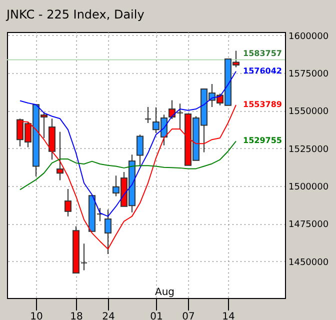 This screenshot has width=336, height=320. Describe the element at coordinates (228, 316) in the screenshot. I see `x-tick-label: 14` at that location.